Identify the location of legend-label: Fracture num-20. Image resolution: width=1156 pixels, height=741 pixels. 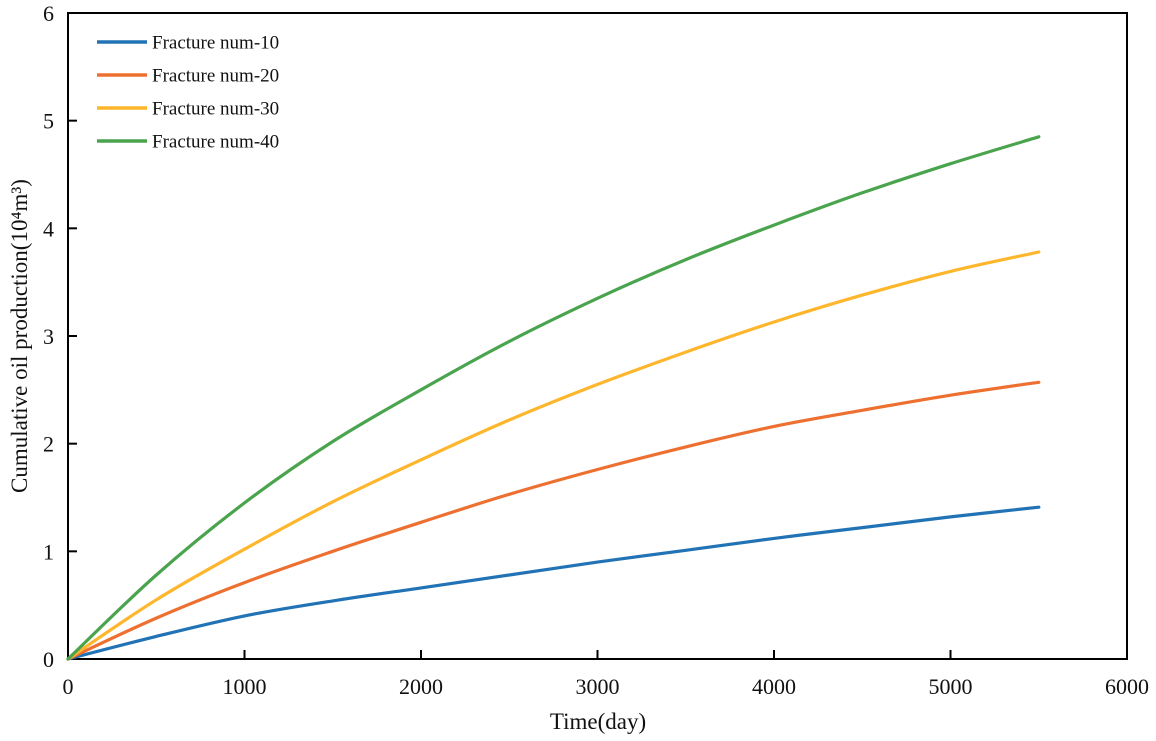
(215, 76).